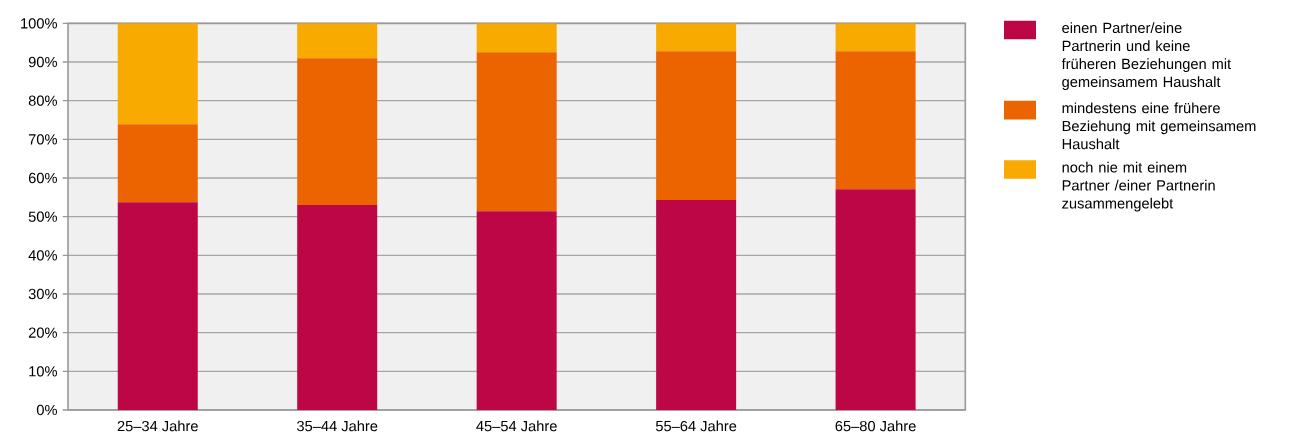 This screenshot has height=441, width=1290. I want to click on y-tick-label: 50%, so click(42, 217).